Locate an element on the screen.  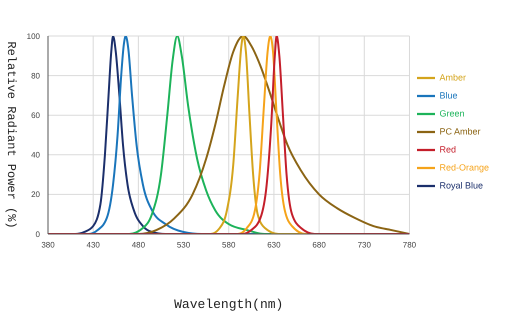
x-tick-label: 730 is located at coordinates (365, 245).